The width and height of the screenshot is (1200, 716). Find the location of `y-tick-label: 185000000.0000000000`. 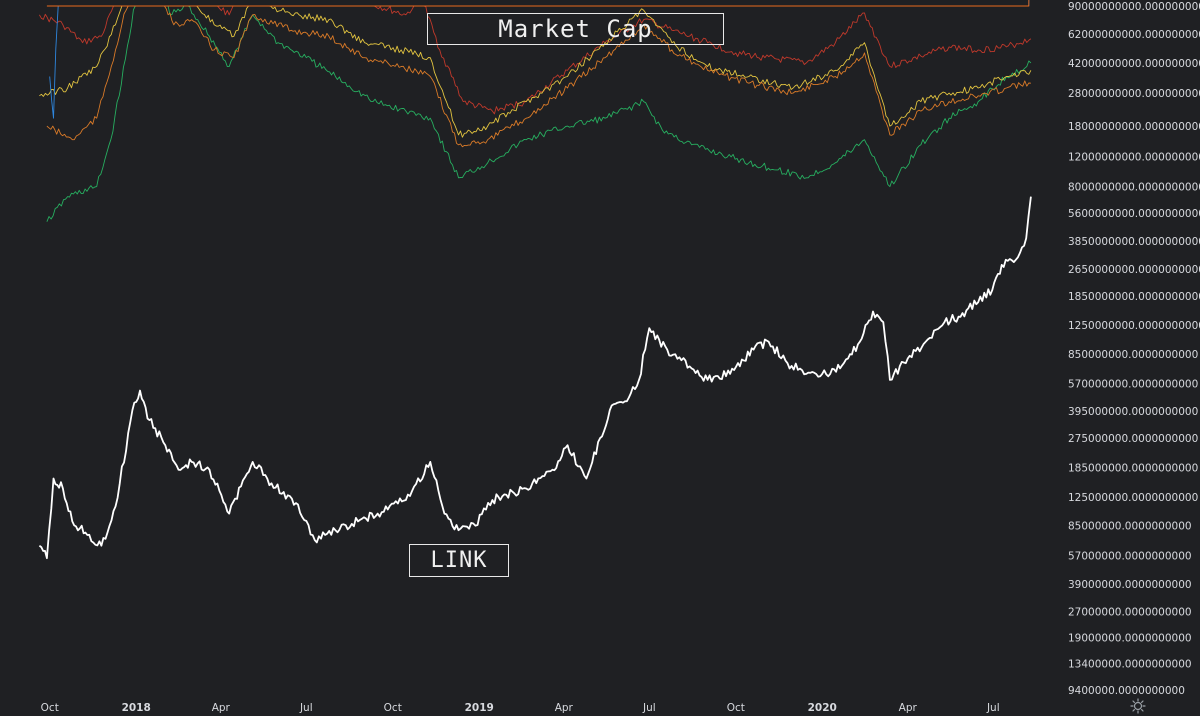

y-tick-label: 185000000.0000000000 is located at coordinates (1133, 469).